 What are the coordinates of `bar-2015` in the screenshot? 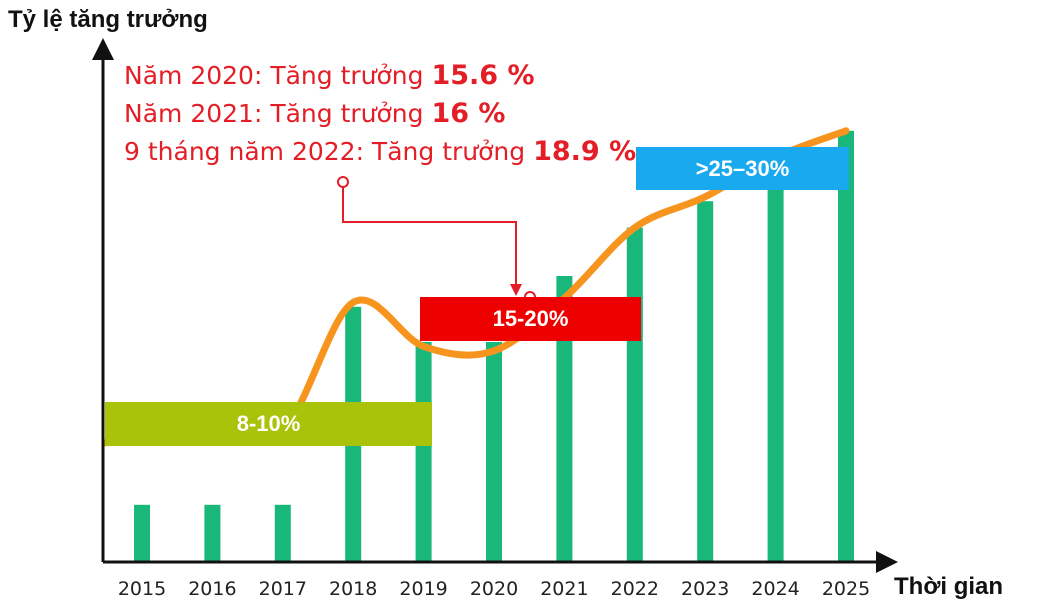 It's located at (142, 533).